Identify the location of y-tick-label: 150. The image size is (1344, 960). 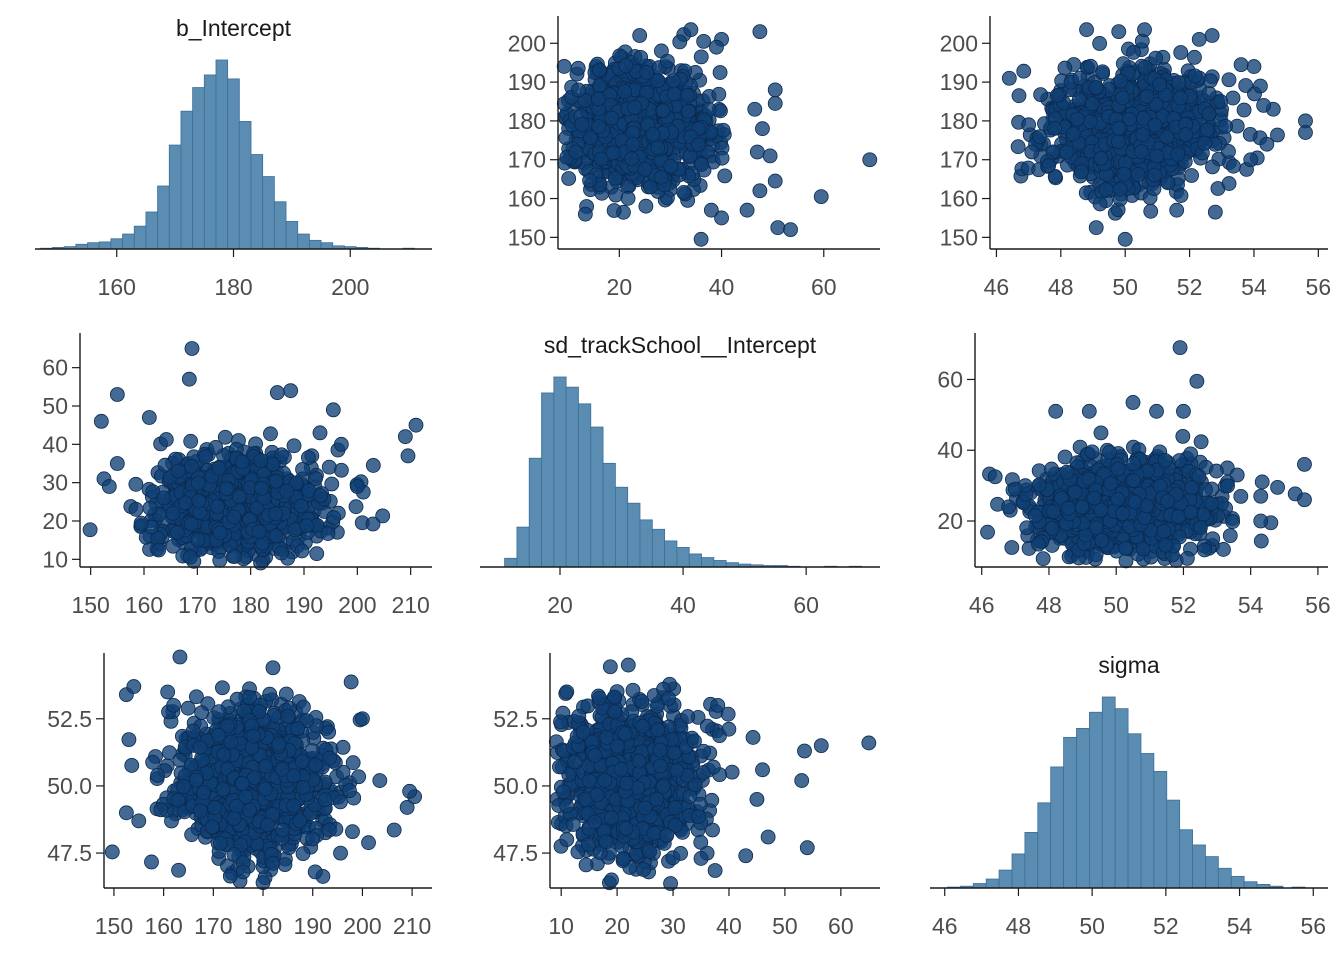
(959, 237).